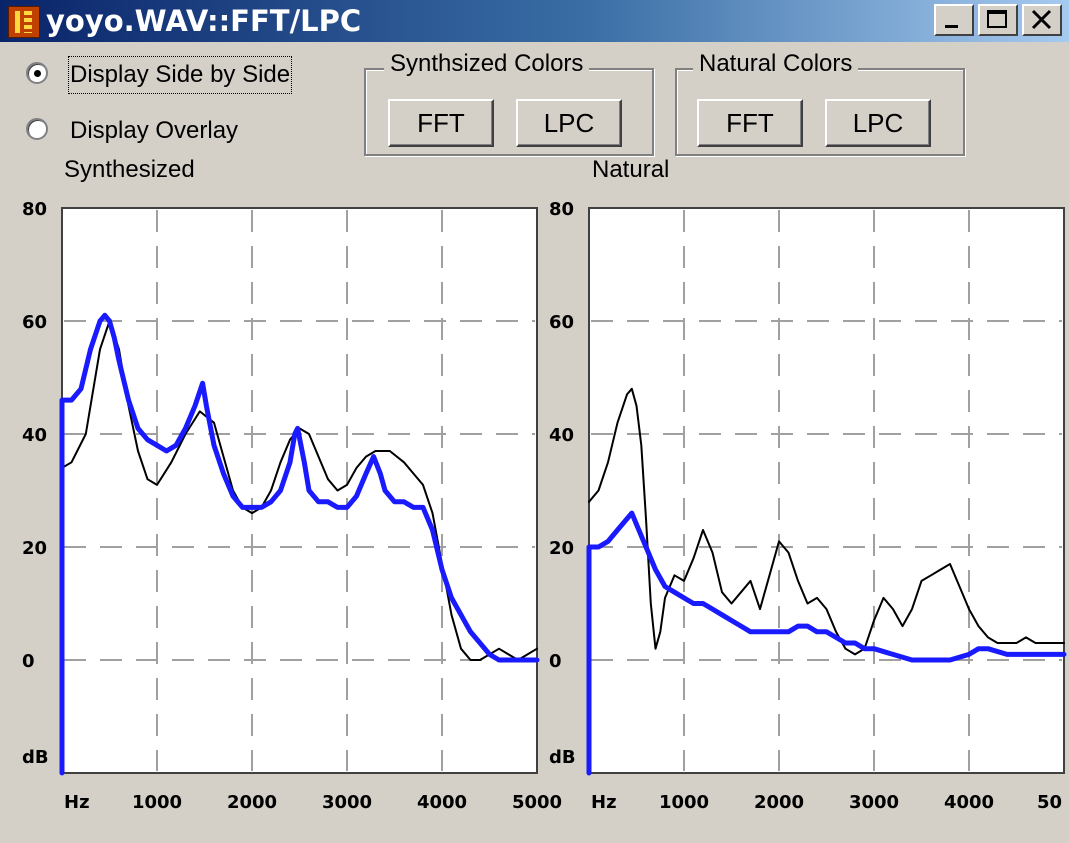 The image size is (1069, 843). What do you see at coordinates (129, 169) in the screenshot?
I see `synthesized-chart-title: Synthesized` at bounding box center [129, 169].